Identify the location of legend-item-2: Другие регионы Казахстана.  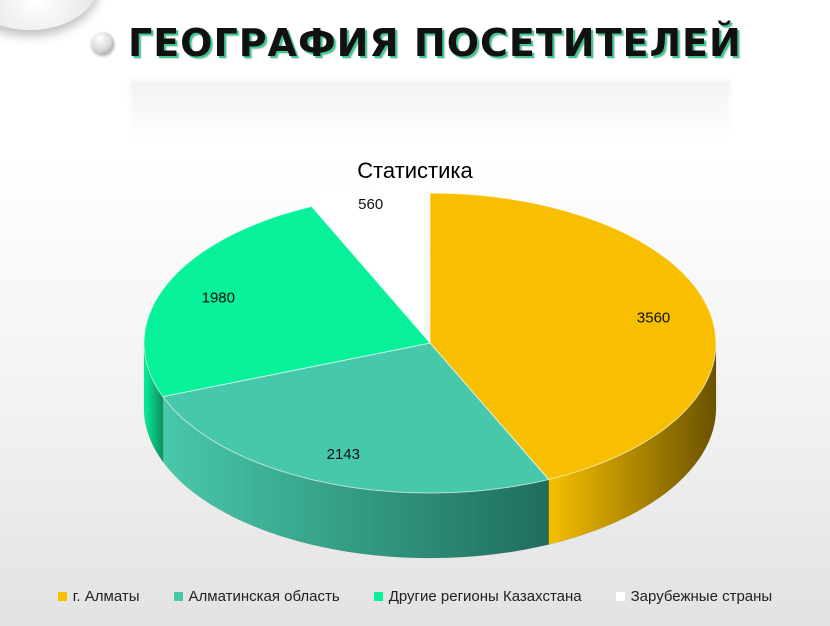
(477, 596).